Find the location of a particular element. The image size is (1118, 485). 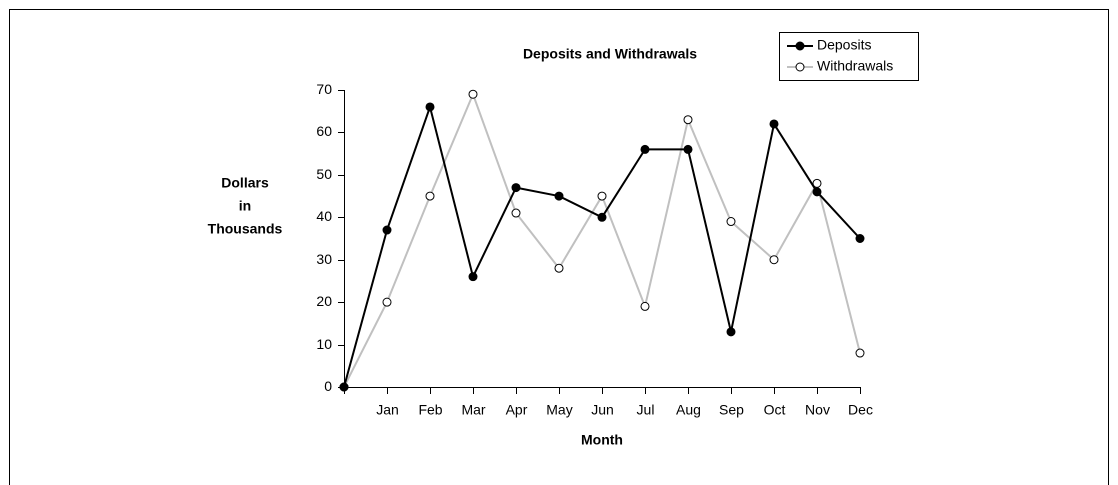

y-axis-label: Dollars is located at coordinates (245, 183).